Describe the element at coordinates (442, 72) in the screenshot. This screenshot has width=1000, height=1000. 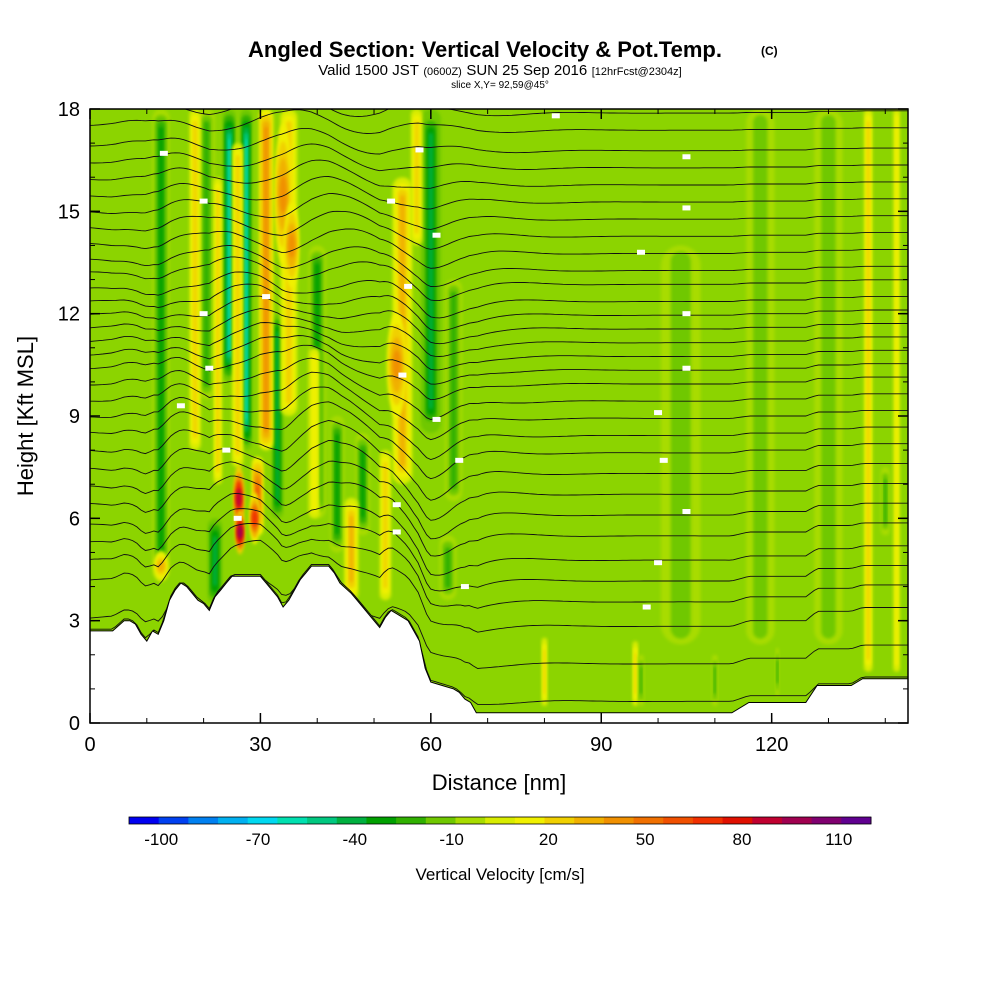
I see `valid-utc: (0600Z)` at that location.